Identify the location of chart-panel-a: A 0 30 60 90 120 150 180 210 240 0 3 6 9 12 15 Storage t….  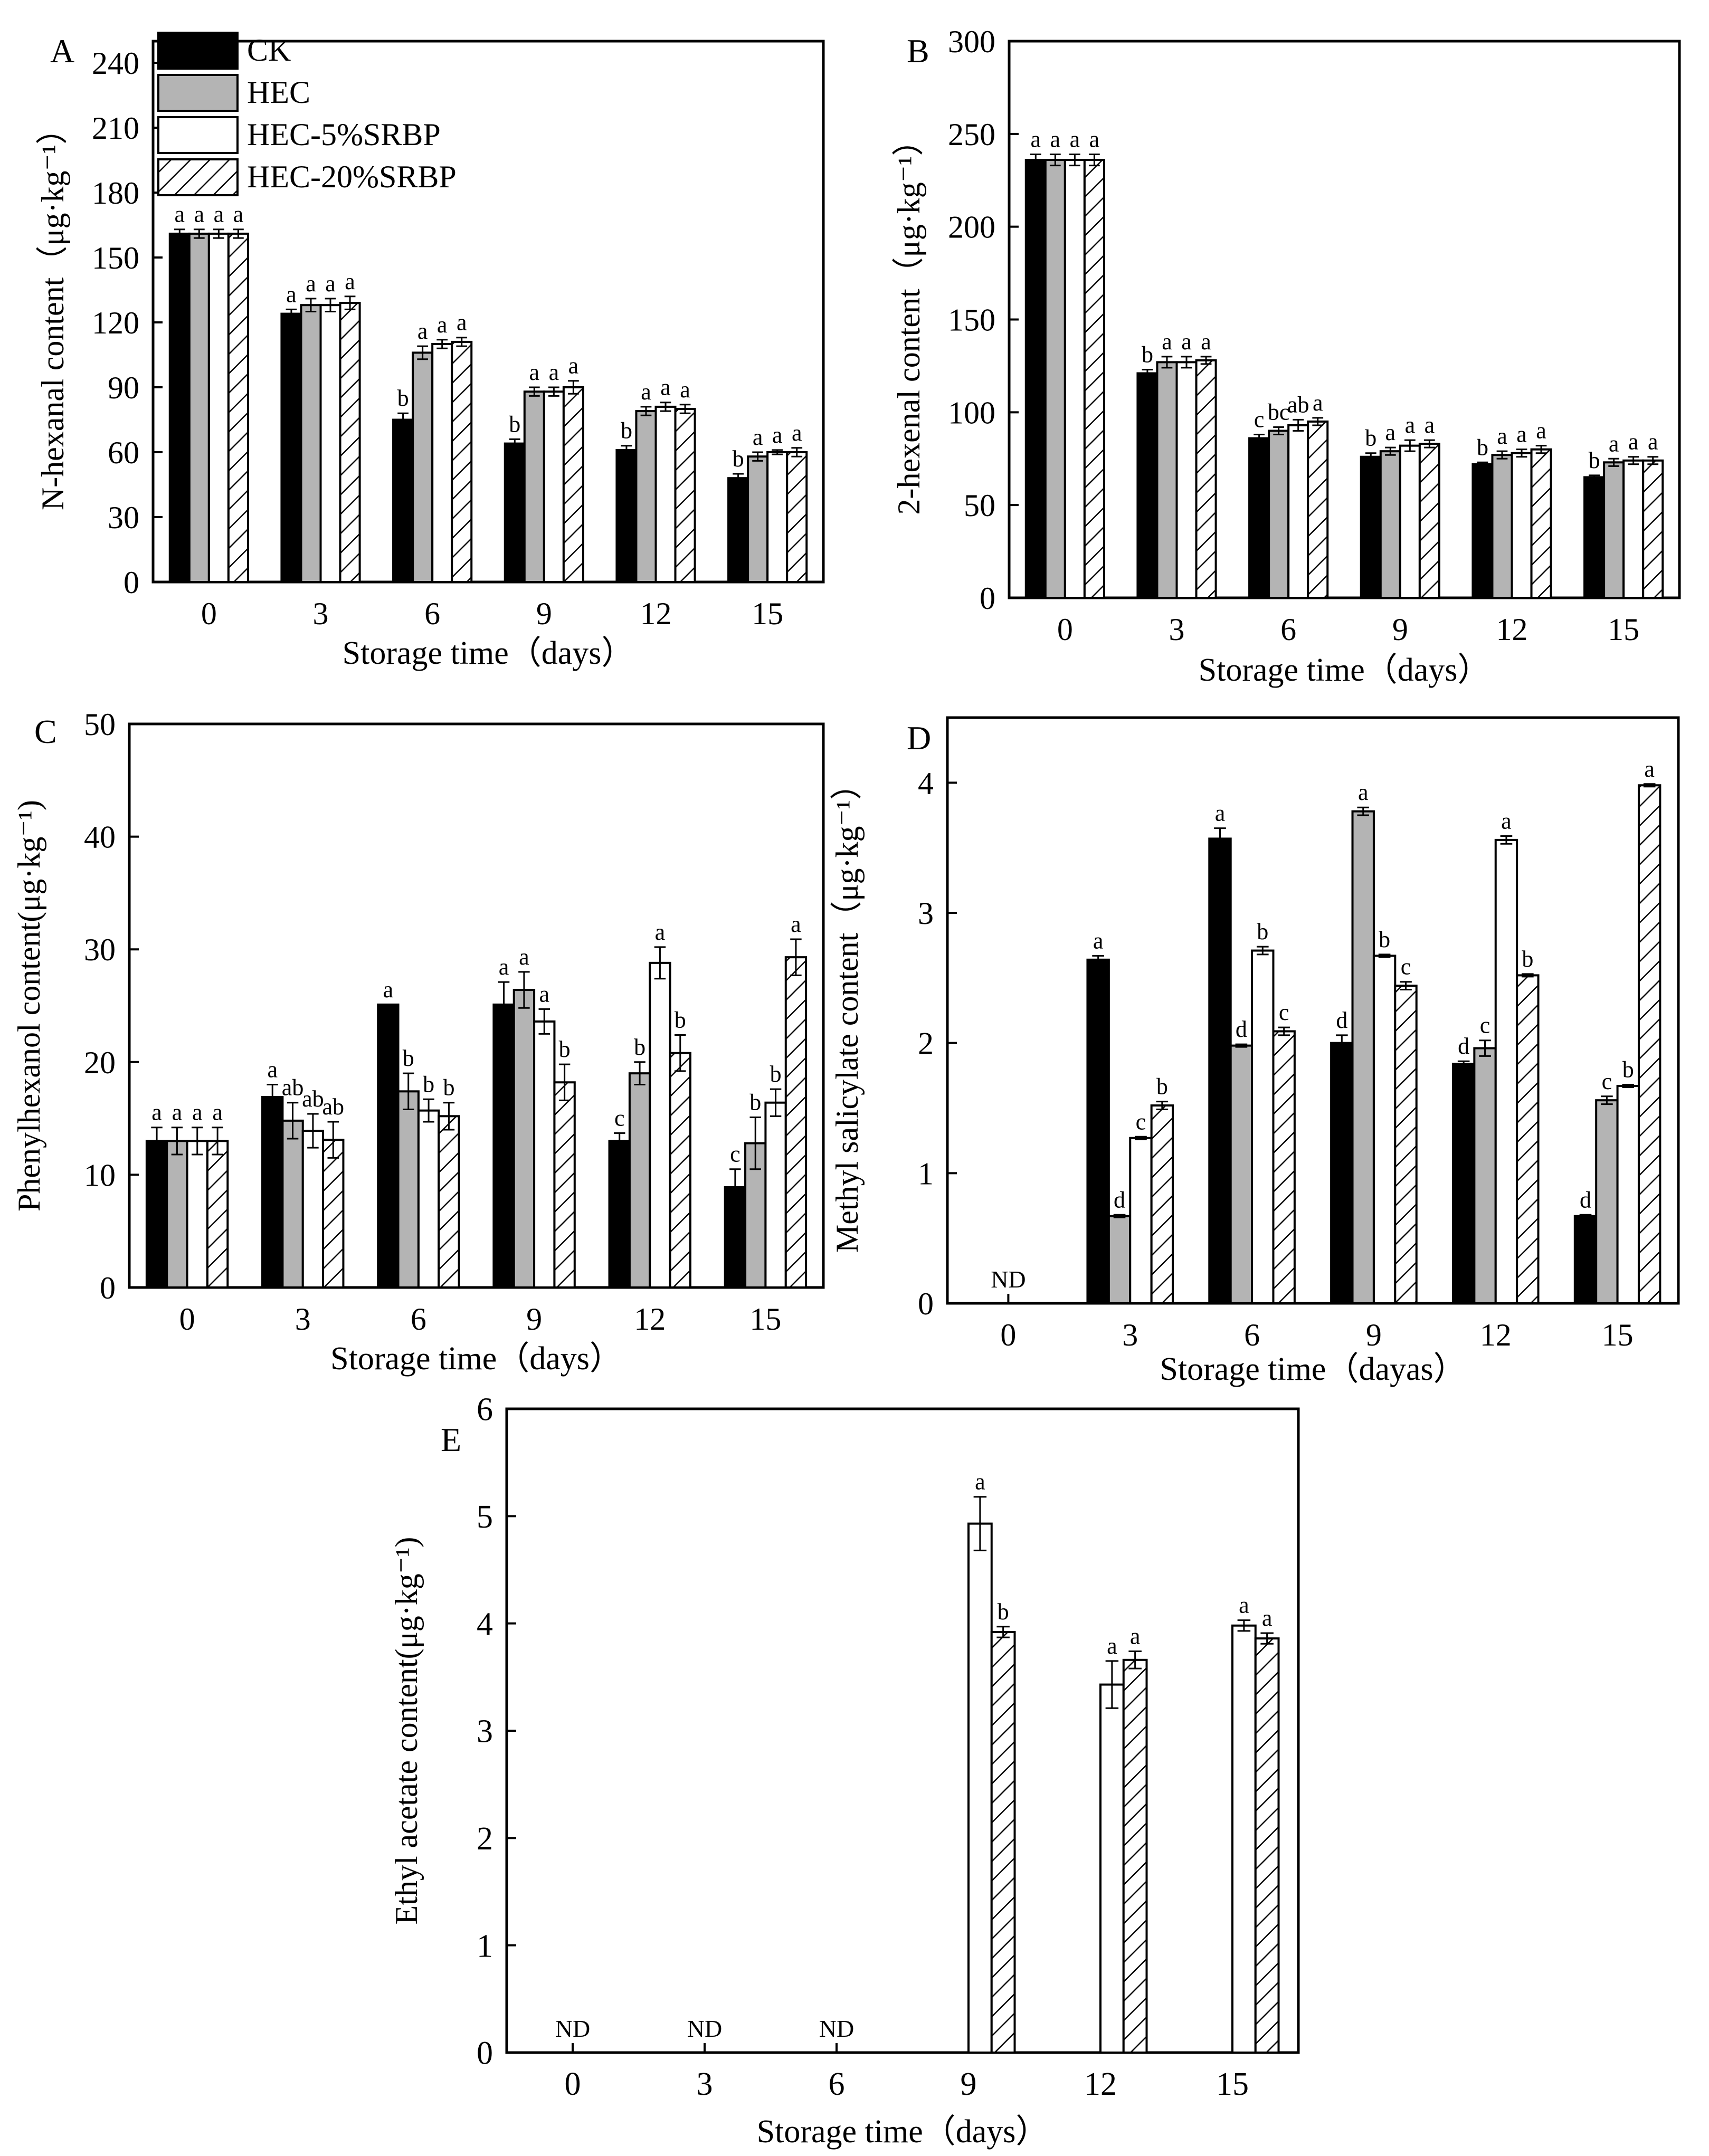
(430, 351).